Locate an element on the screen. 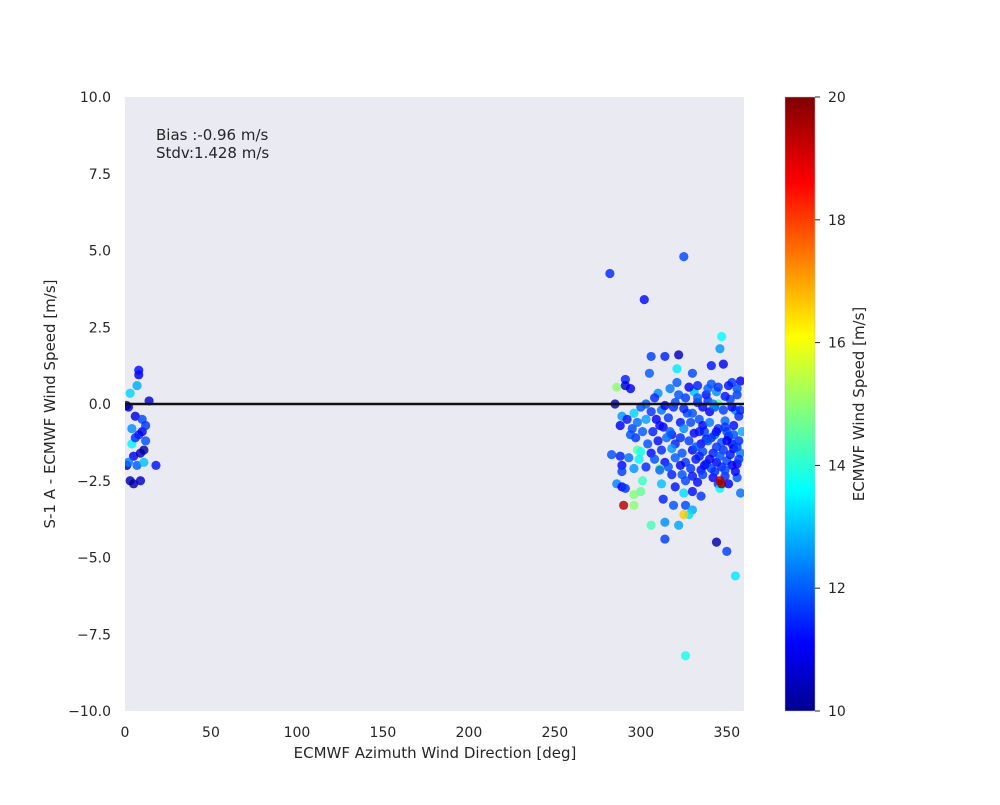  x-tick-label: 50 is located at coordinates (211, 733).